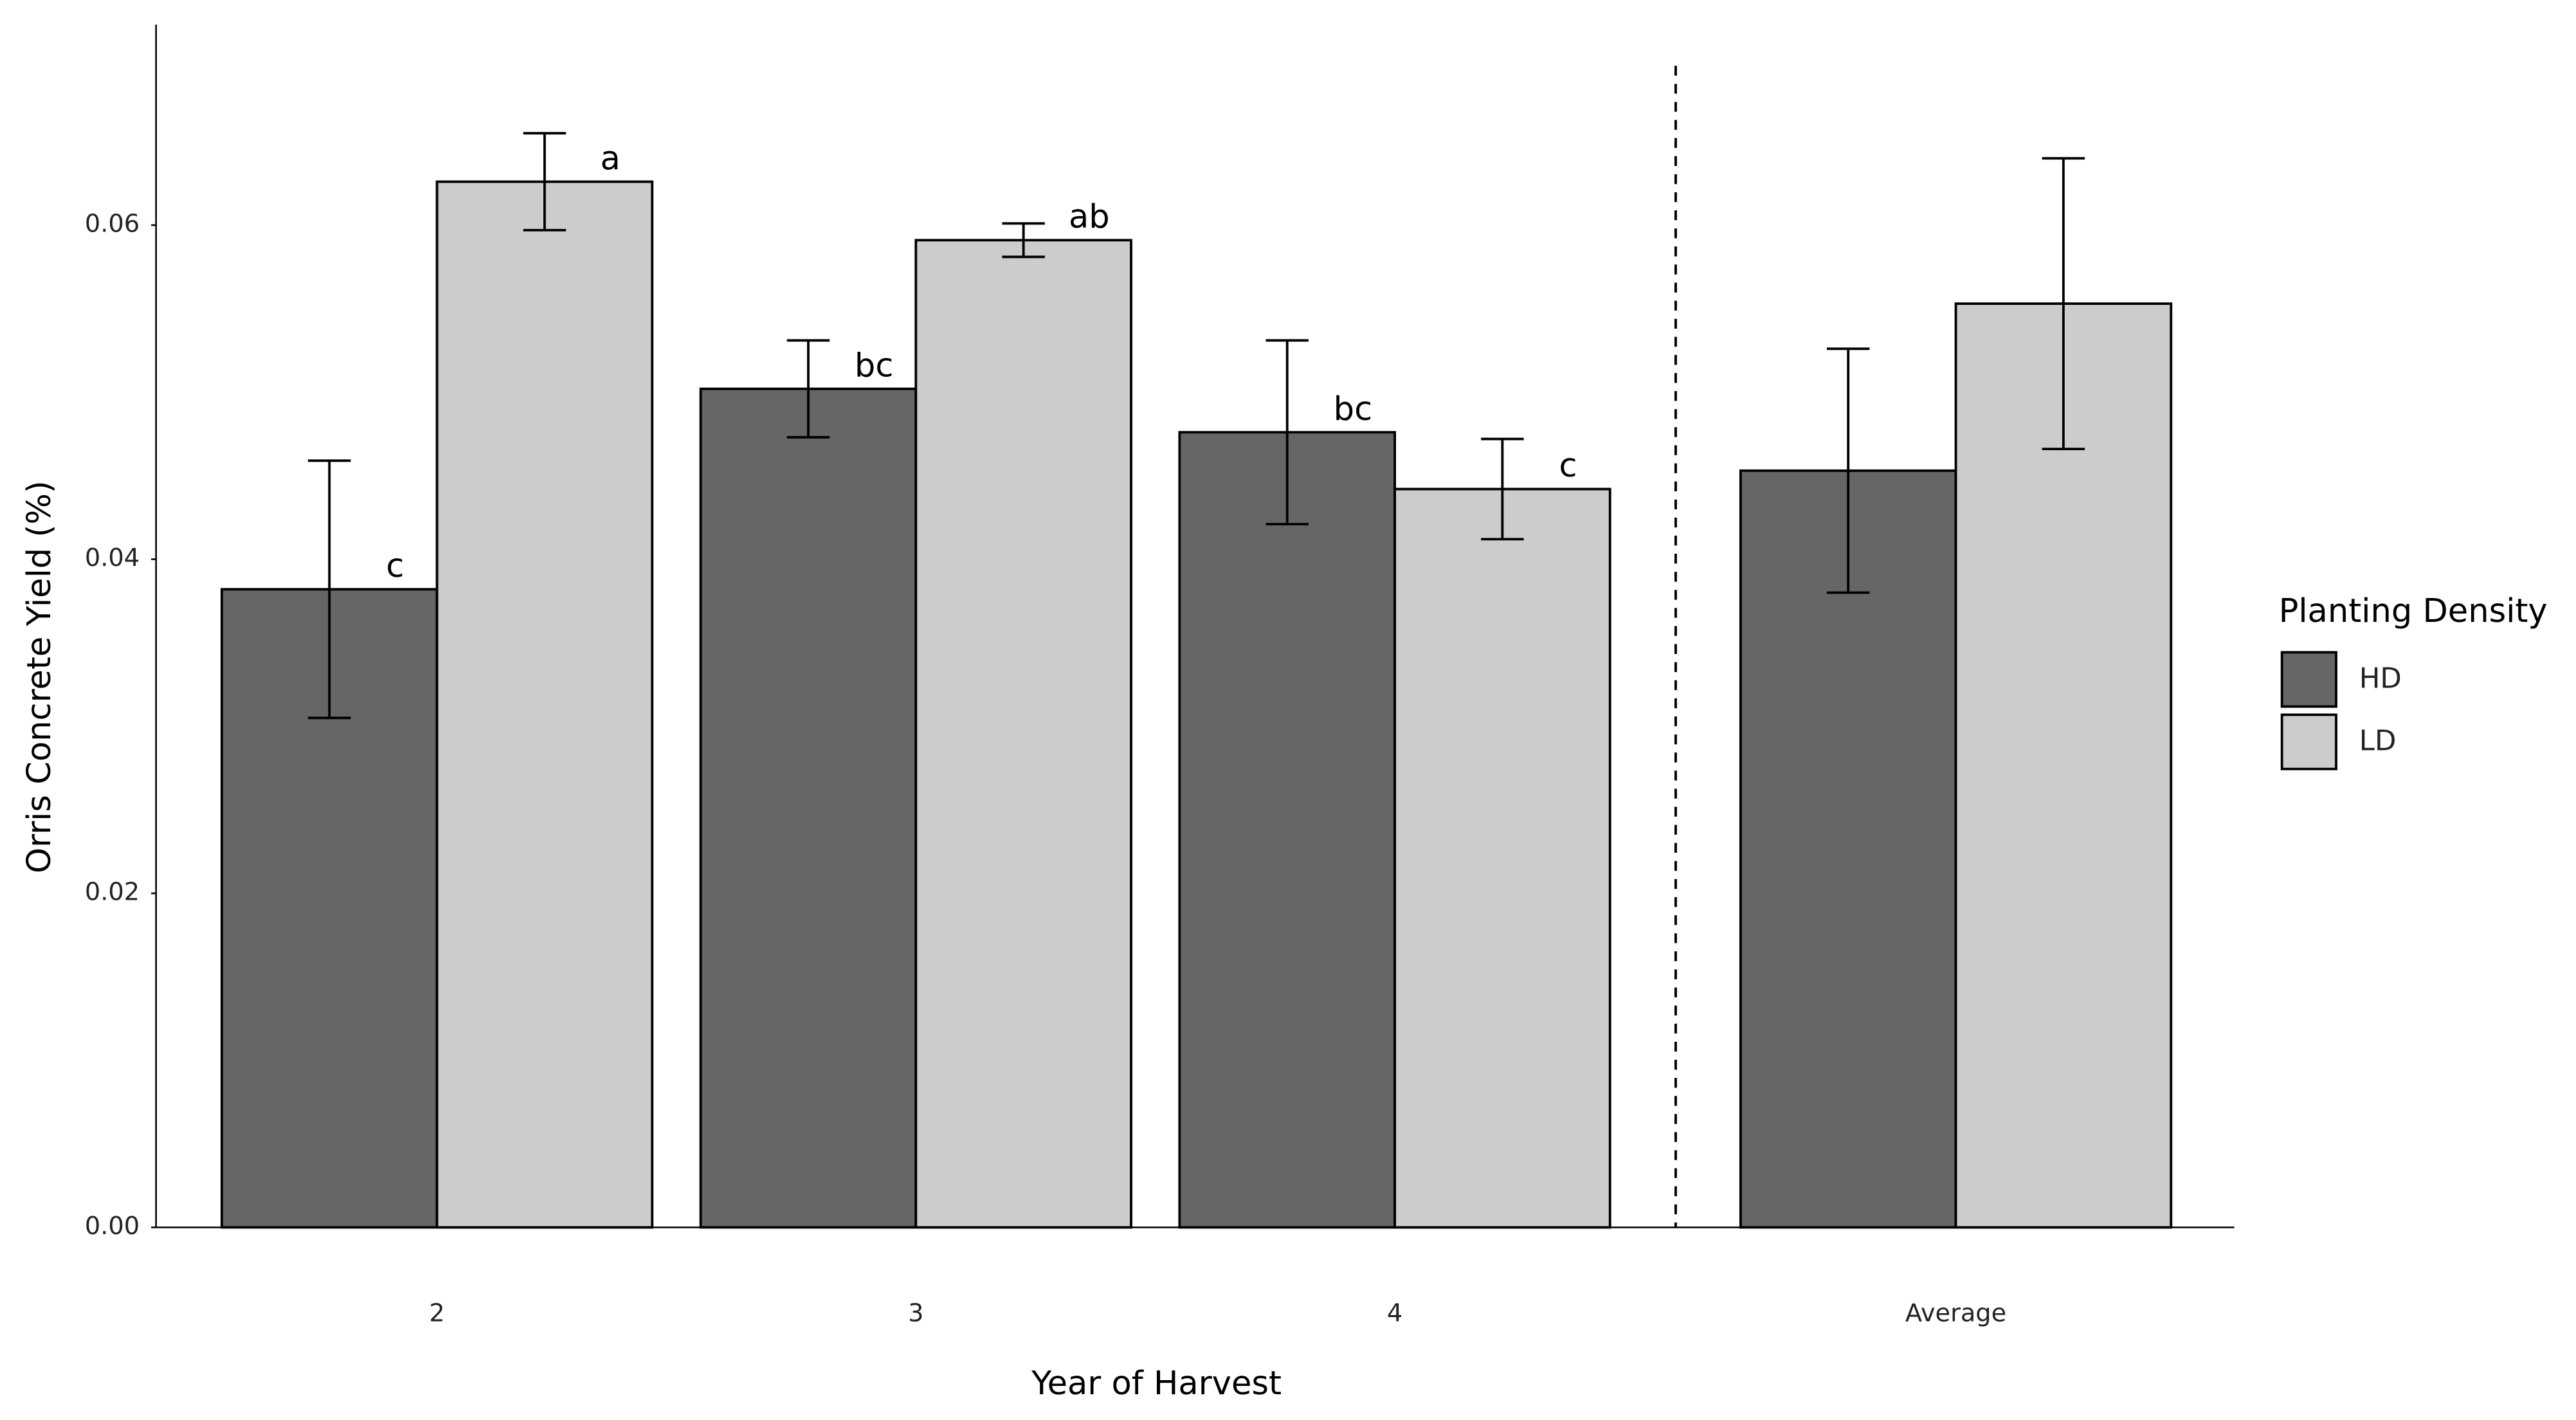 The height and width of the screenshot is (1420, 2576). I want to click on x-tick-label: 2, so click(436, 1312).